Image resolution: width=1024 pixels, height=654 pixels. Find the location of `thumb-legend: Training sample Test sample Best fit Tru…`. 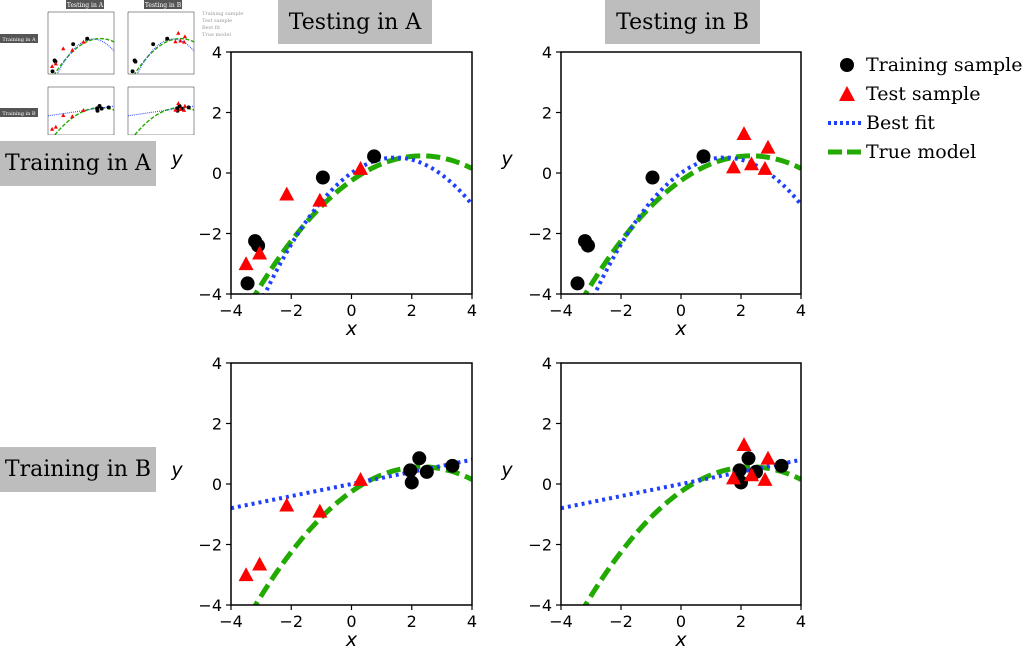

thumb-legend: Training sample Test sample Best fit Tru… is located at coordinates (222, 24).